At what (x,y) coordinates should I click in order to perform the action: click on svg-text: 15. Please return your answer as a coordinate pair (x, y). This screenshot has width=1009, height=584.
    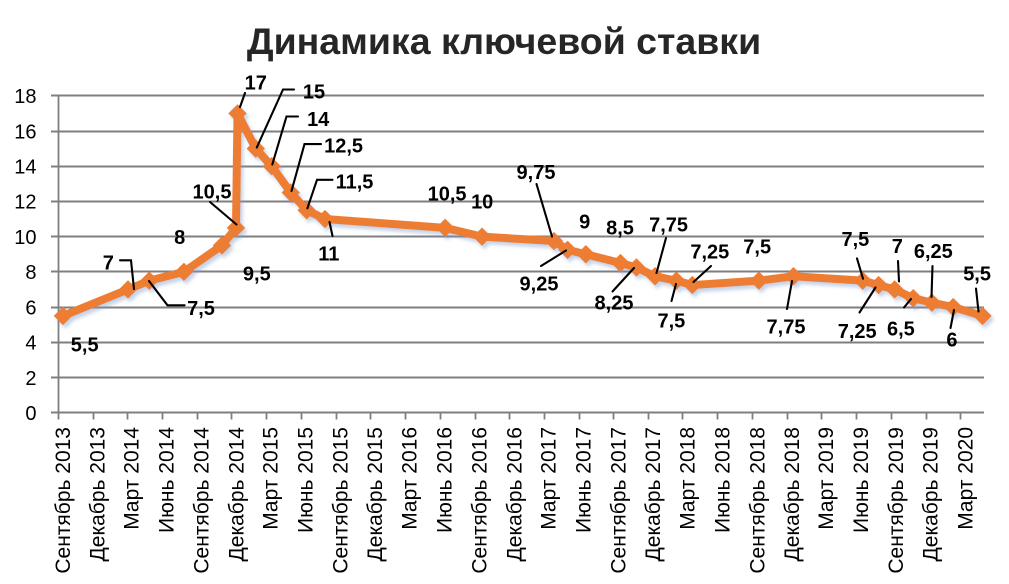
    Looking at the image, I should click on (314, 92).